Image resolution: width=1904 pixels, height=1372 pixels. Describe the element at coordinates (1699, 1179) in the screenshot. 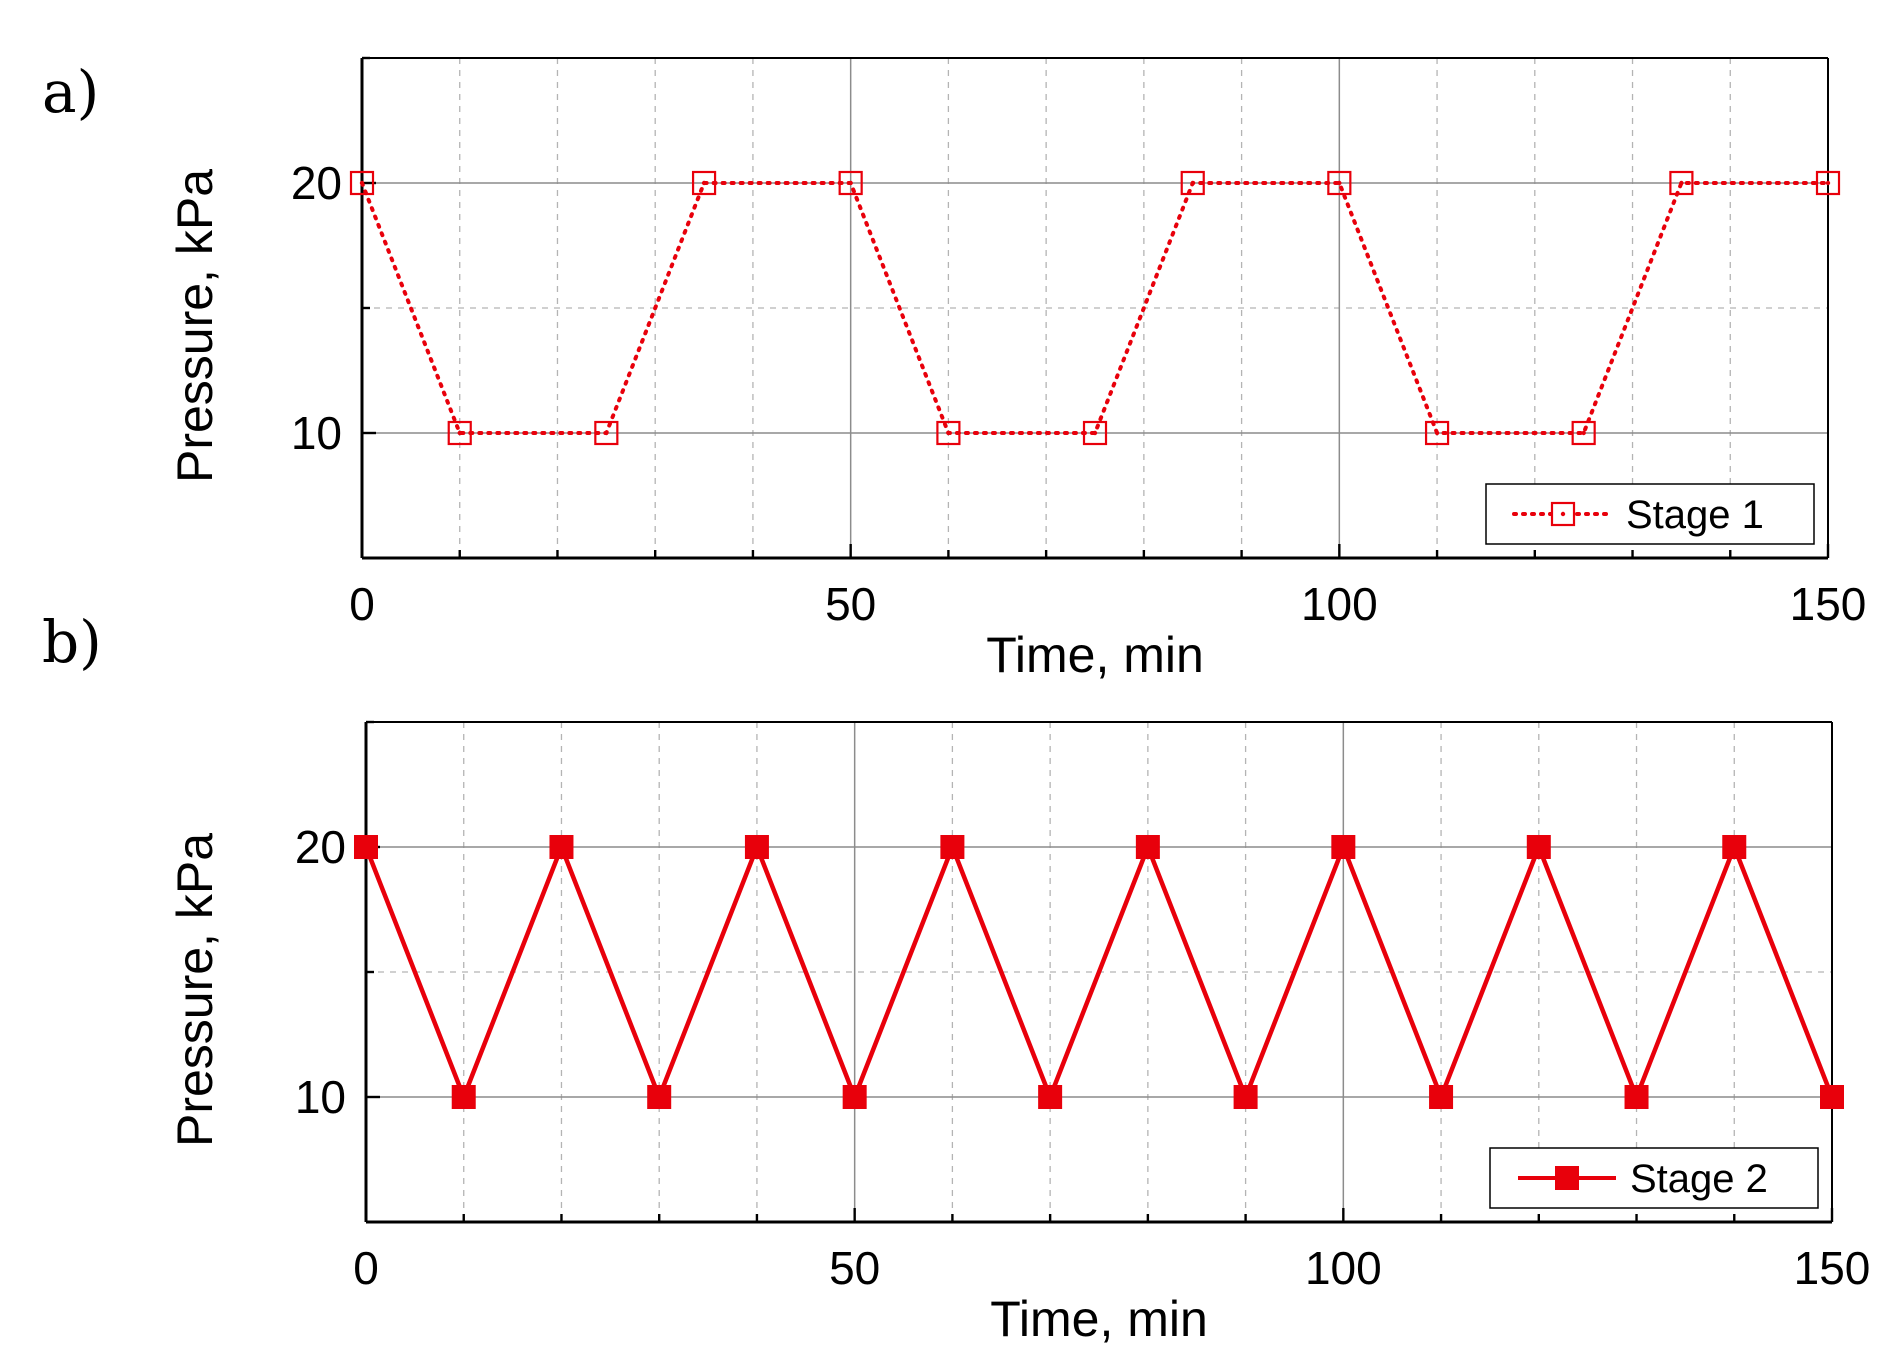

I see `legend-label: Stage 2` at that location.